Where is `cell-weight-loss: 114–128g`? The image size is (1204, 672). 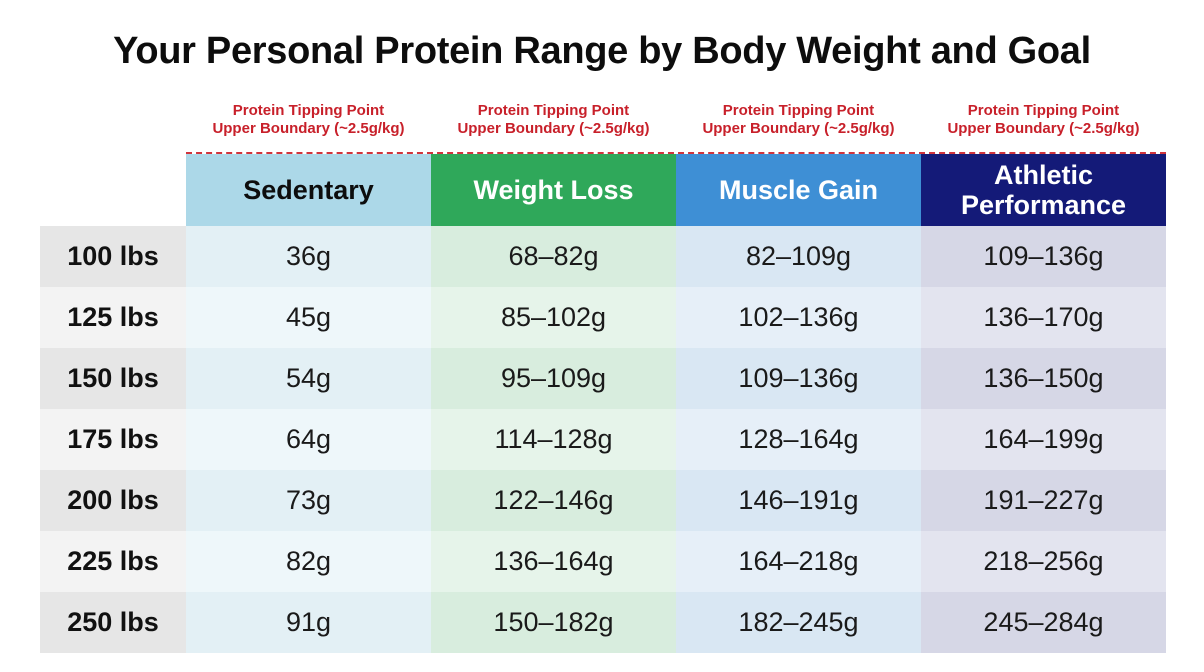 cell-weight-loss: 114–128g is located at coordinates (553, 439).